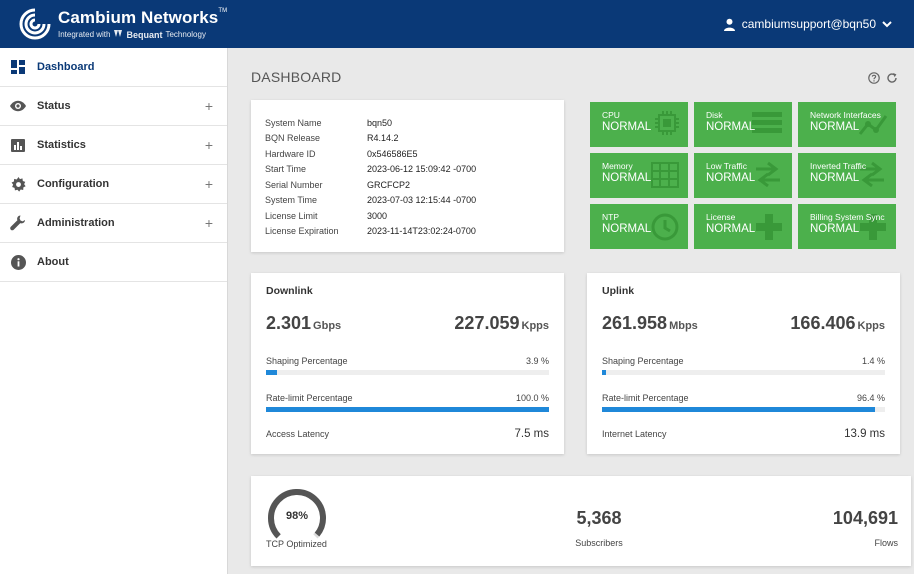 The width and height of the screenshot is (914, 574). What do you see at coordinates (892, 78) in the screenshot?
I see `refresh-icon` at bounding box center [892, 78].